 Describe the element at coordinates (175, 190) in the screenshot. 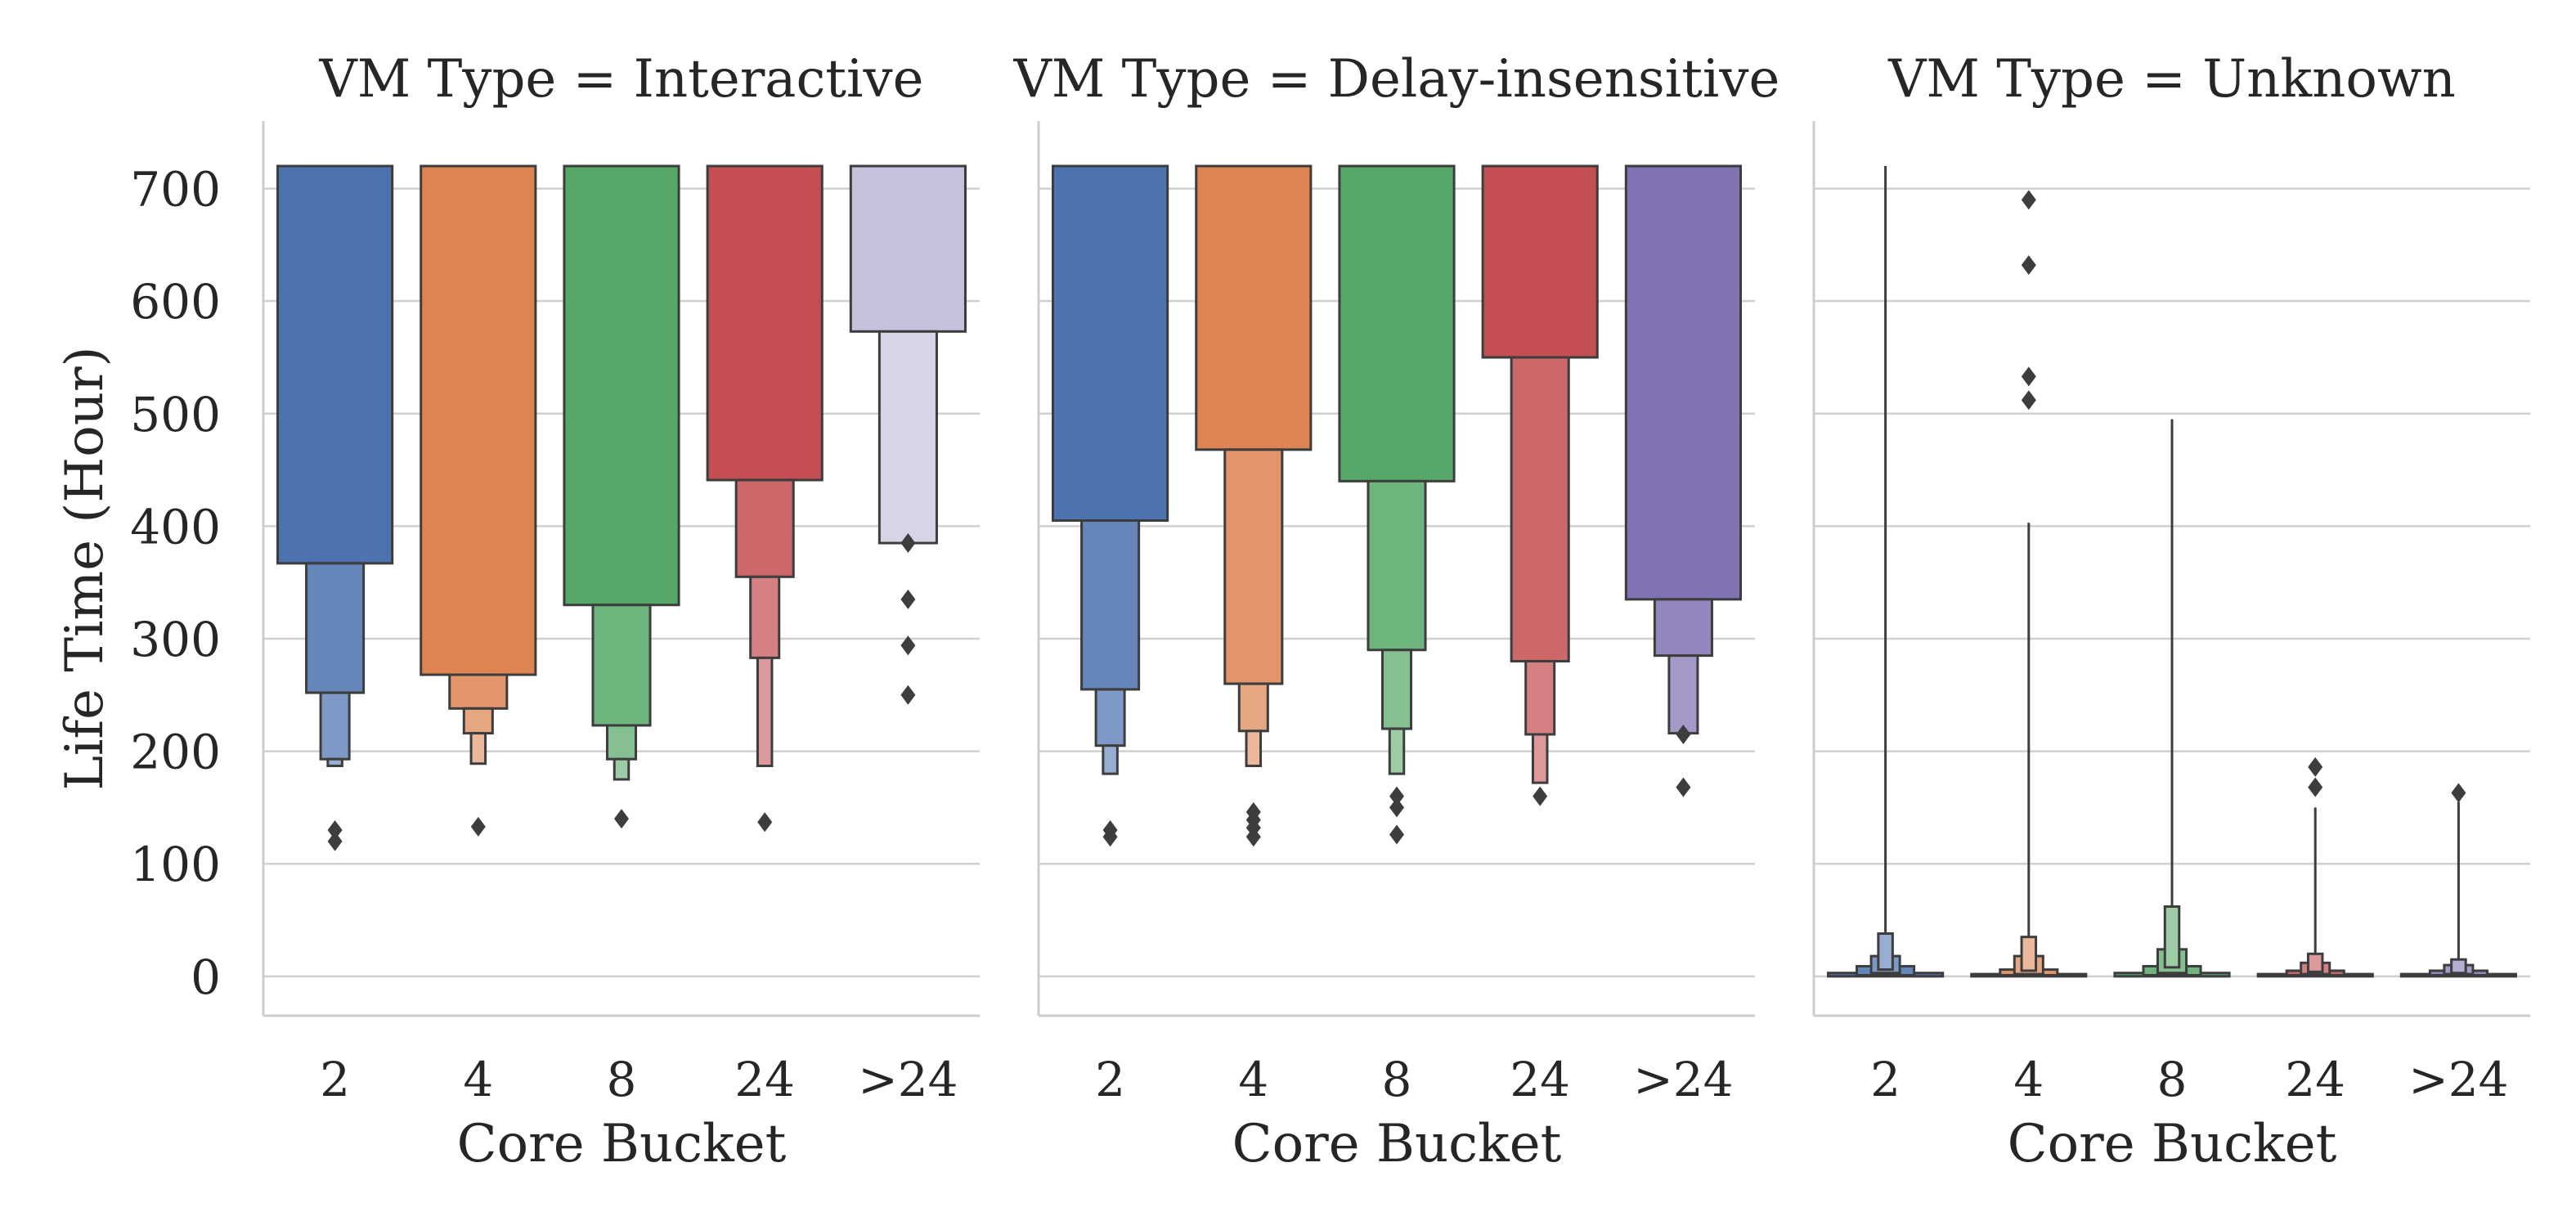

I see `y-tick-label: 700` at that location.